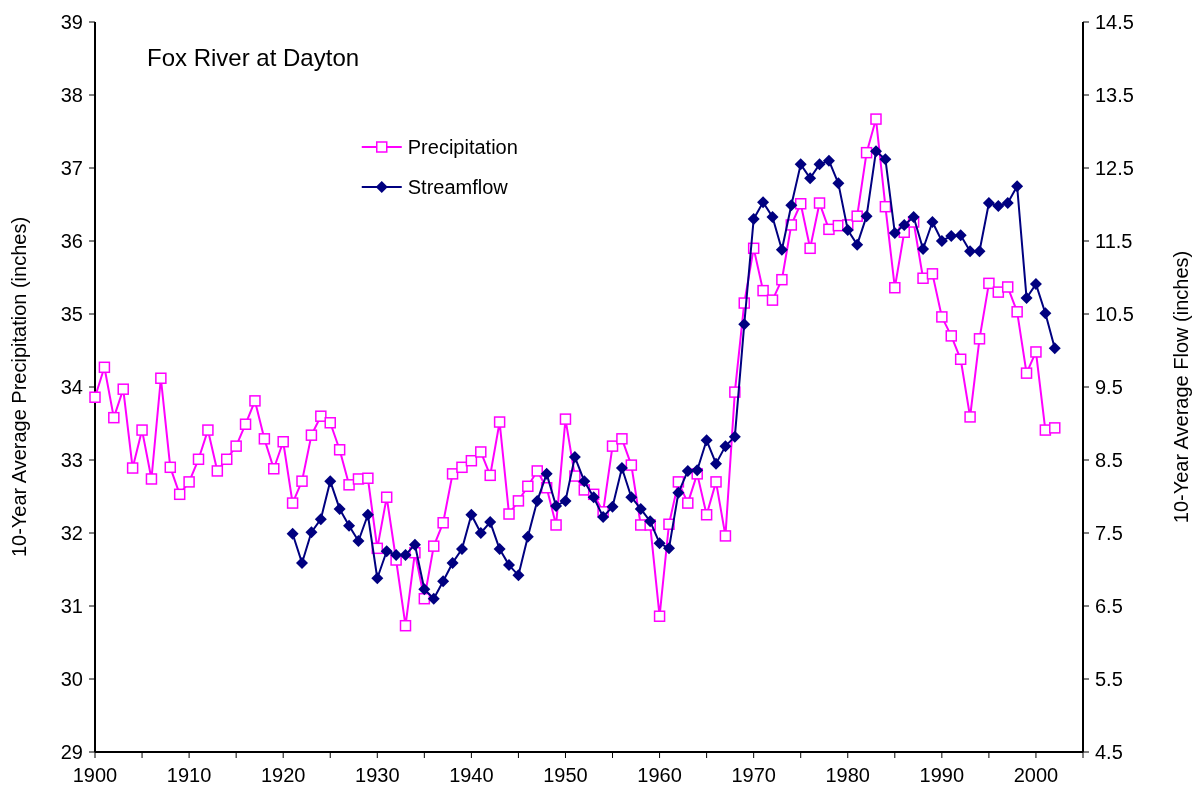  What do you see at coordinates (1114, 22) in the screenshot?
I see `y2-tick-label: 14.5` at bounding box center [1114, 22].